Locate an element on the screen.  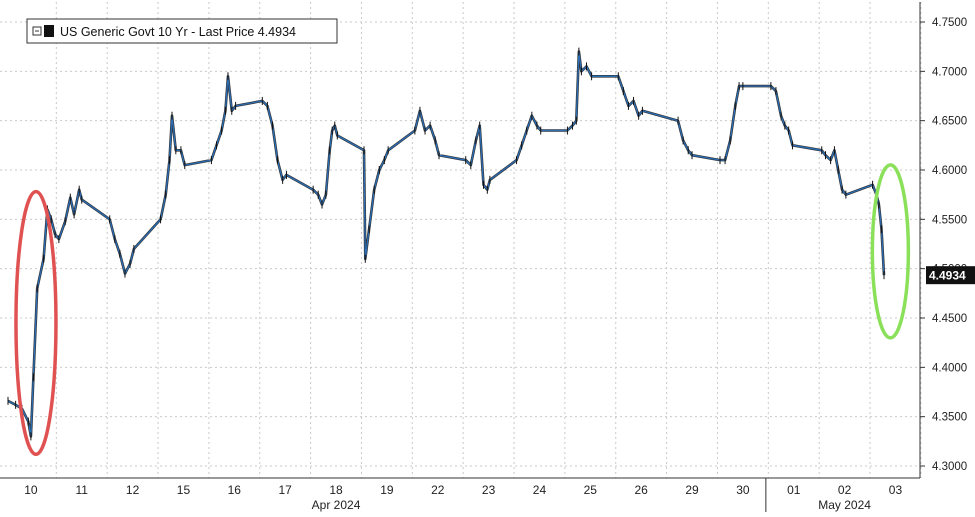
x-tick-label: 25 is located at coordinates (591, 490).